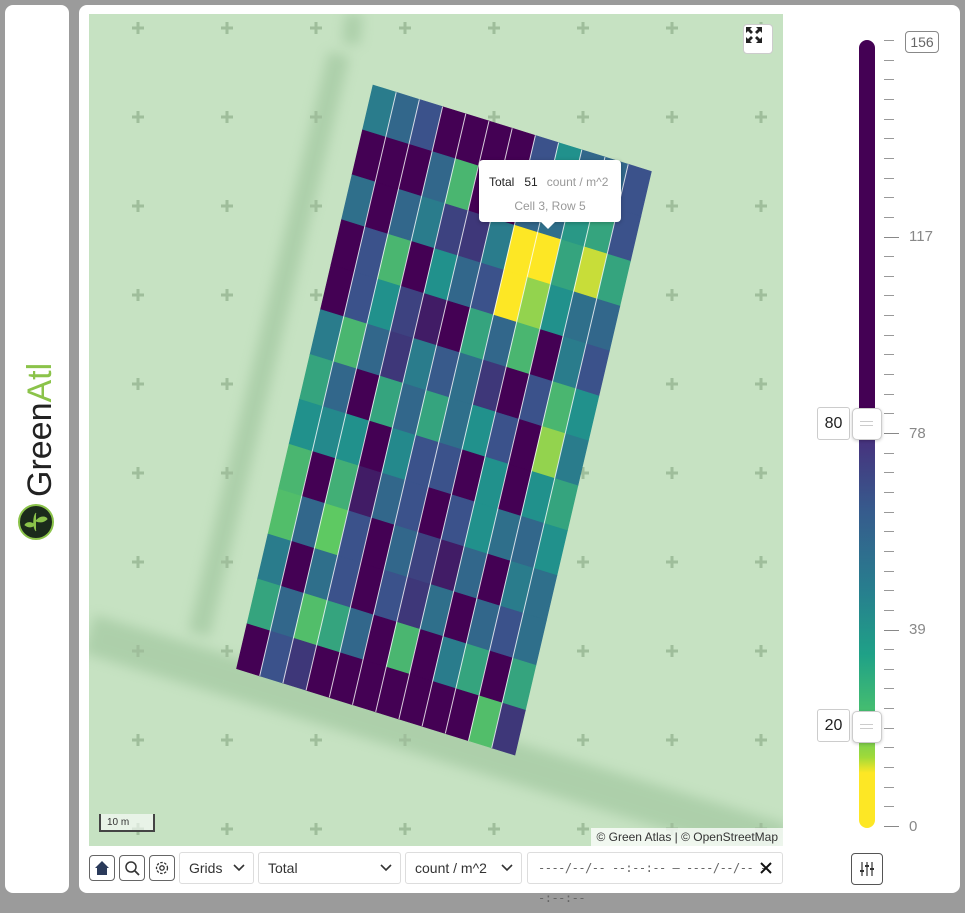  What do you see at coordinates (867, 727) in the screenshot?
I see `lower-threshold-handle` at bounding box center [867, 727].